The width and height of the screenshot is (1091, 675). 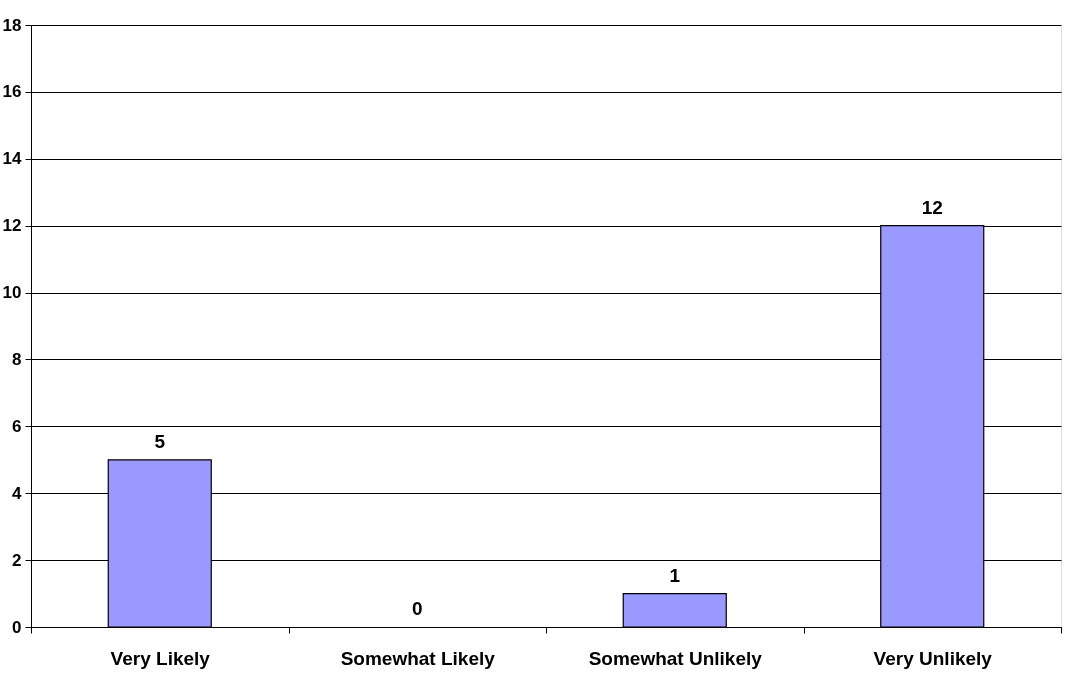 What do you see at coordinates (675, 575) in the screenshot?
I see `data-label: 1` at bounding box center [675, 575].